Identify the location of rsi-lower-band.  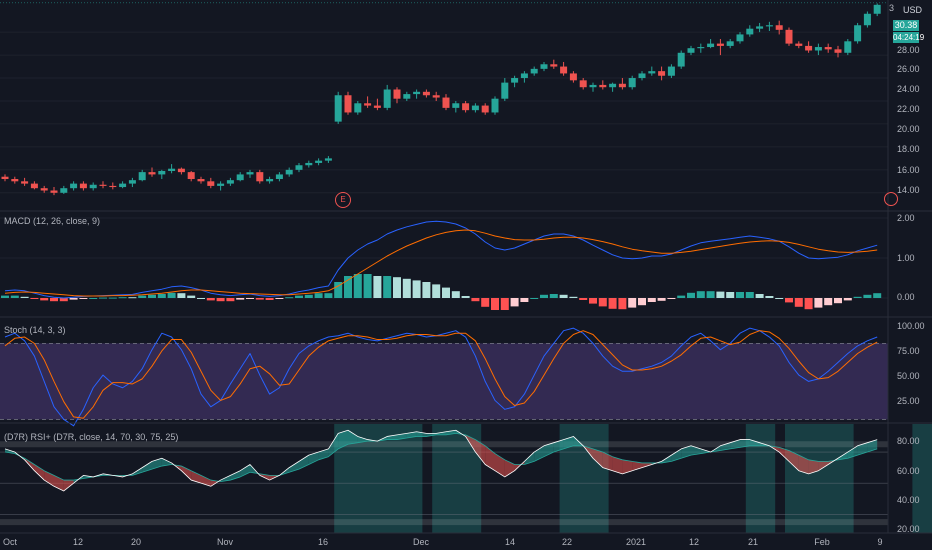
(444, 522).